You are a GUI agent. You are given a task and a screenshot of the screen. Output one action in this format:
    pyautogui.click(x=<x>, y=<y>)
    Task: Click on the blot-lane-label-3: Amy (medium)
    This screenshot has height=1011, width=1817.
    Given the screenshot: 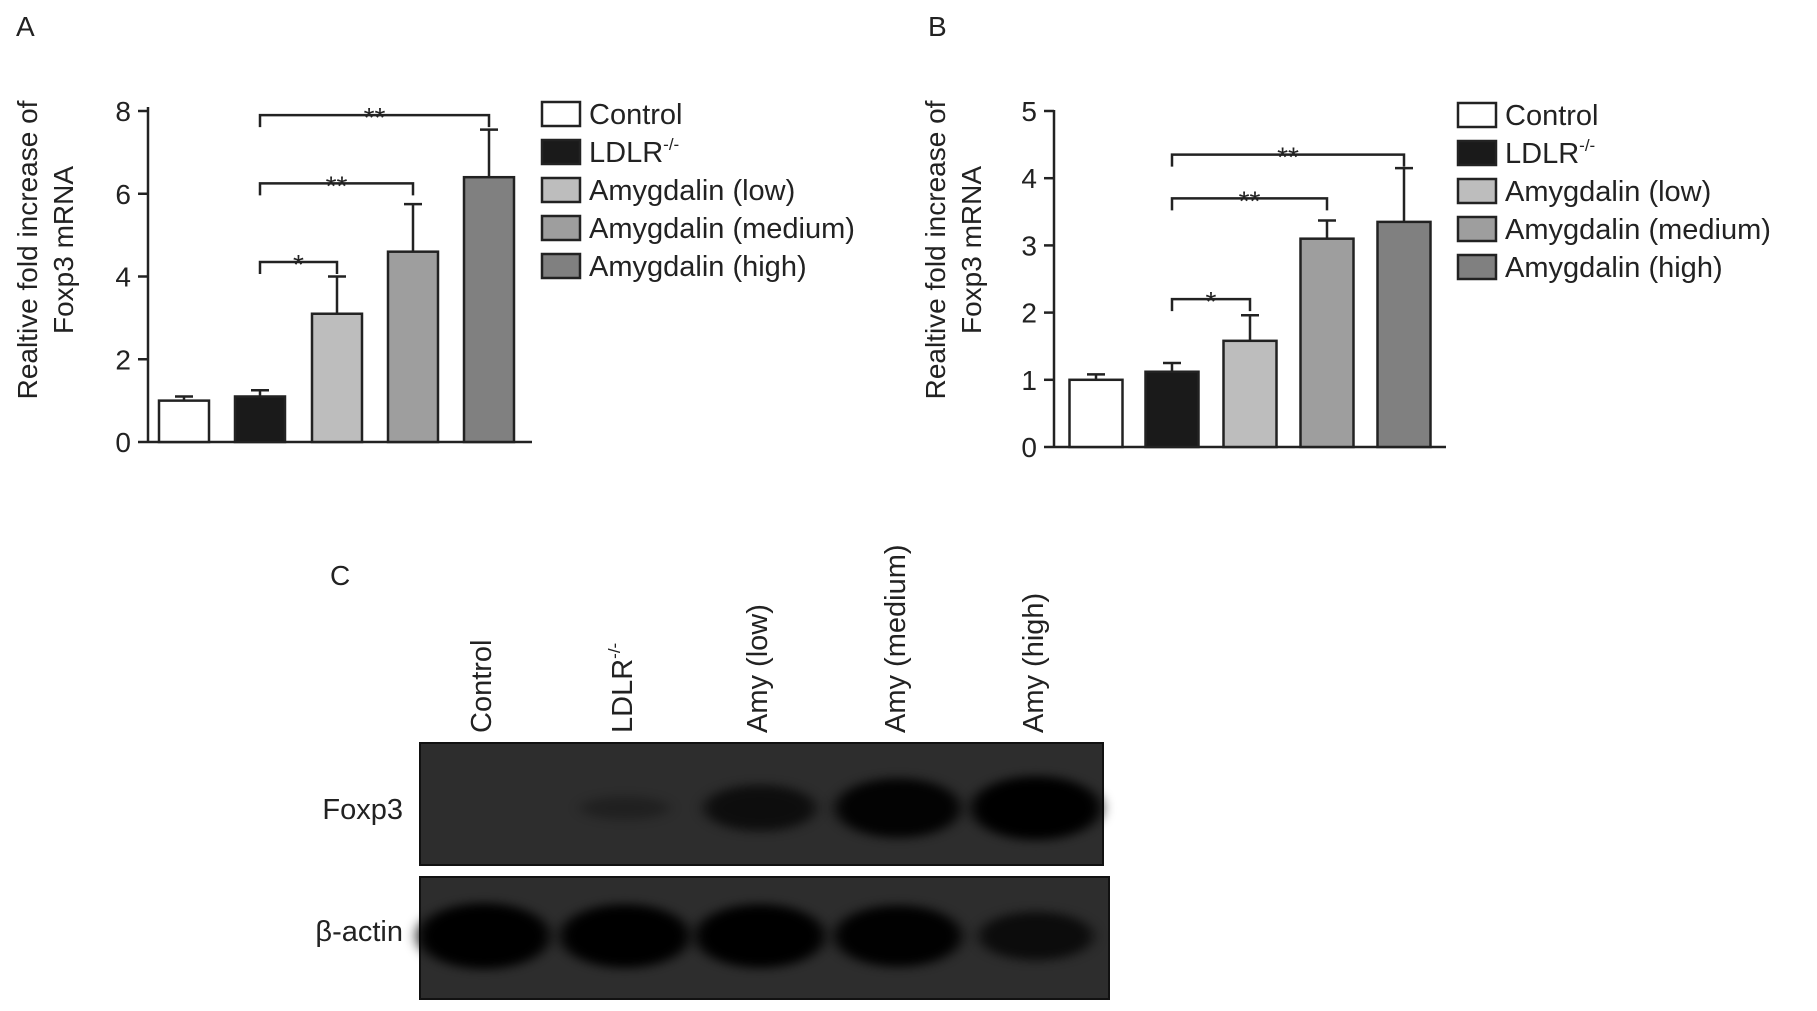 What is the action you would take?
    pyautogui.click(x=896, y=638)
    